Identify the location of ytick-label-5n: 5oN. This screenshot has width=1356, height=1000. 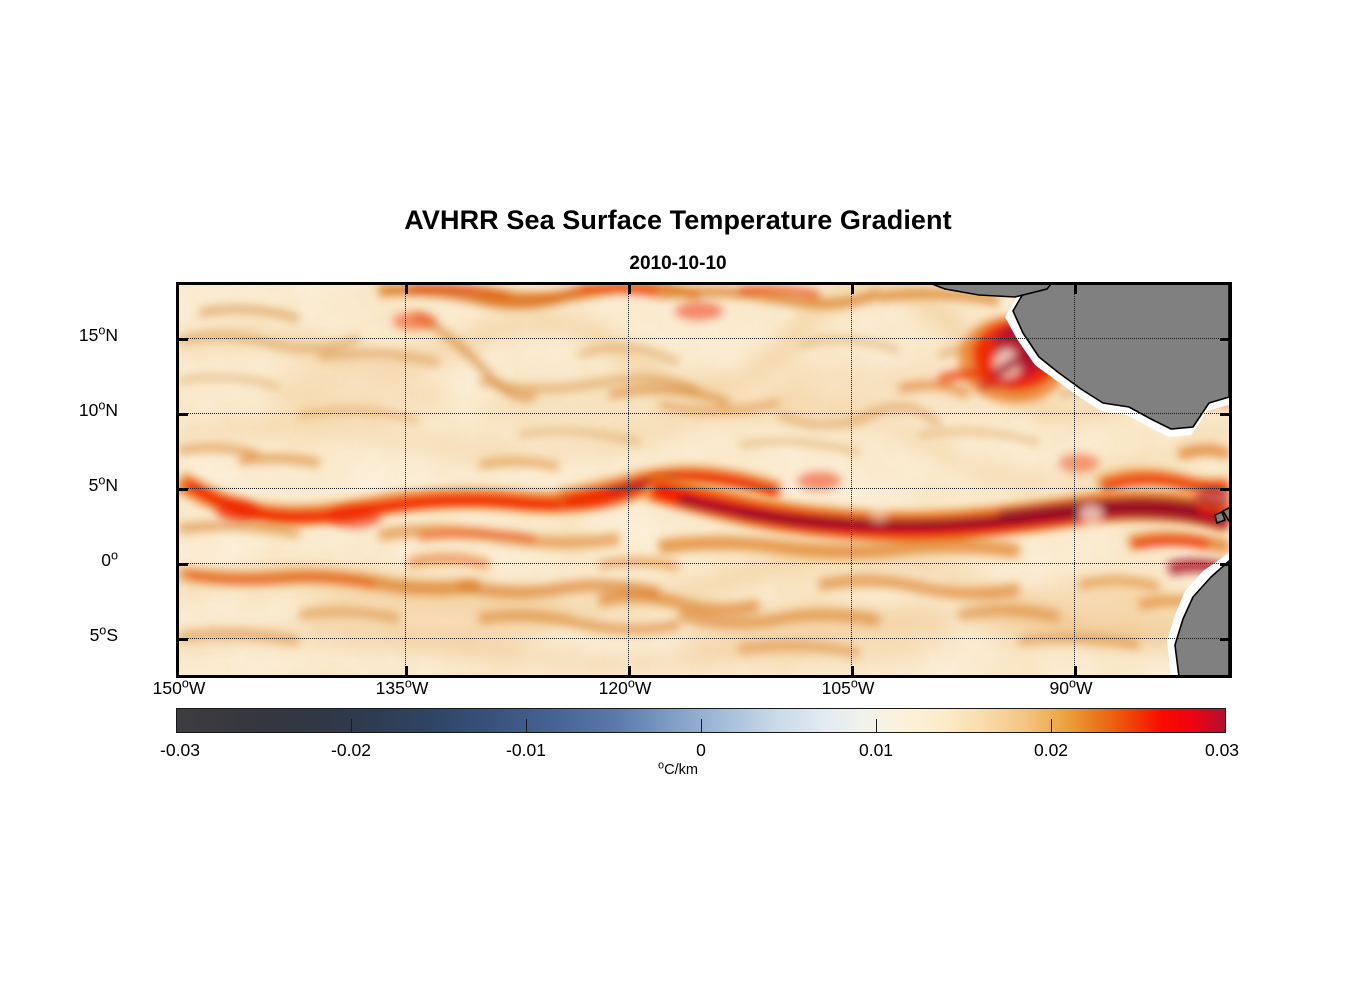
(103, 484).